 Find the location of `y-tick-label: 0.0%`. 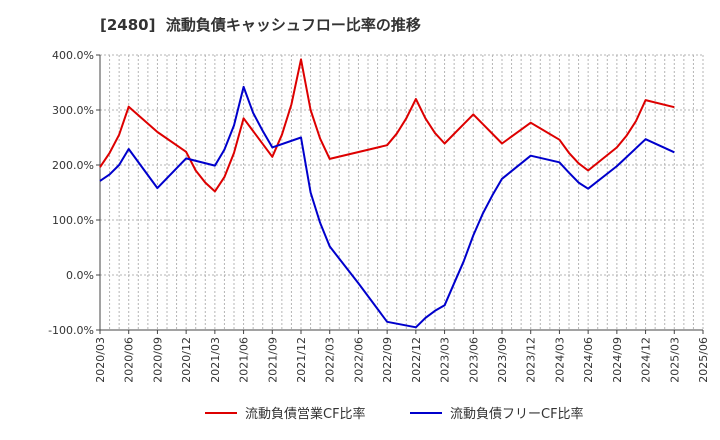

y-tick-label: 0.0% is located at coordinates (80, 275).